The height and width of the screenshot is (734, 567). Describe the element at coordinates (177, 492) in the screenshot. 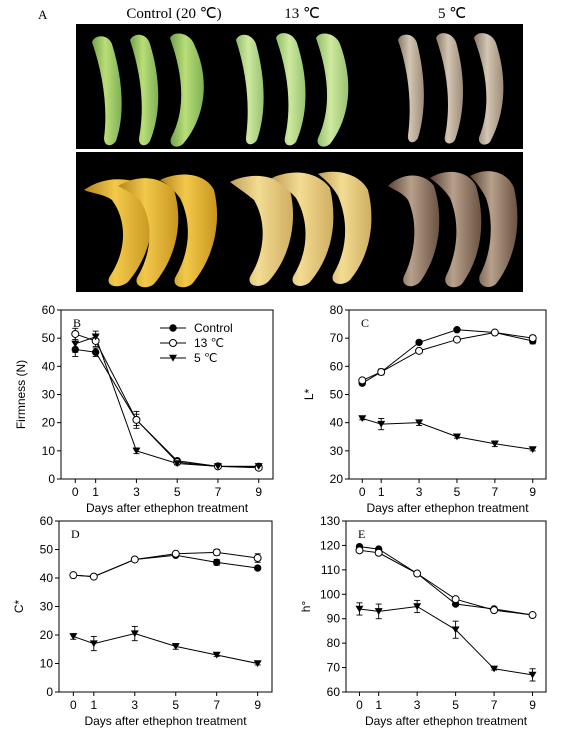

I see `panel-b-xtick-label: 5` at that location.